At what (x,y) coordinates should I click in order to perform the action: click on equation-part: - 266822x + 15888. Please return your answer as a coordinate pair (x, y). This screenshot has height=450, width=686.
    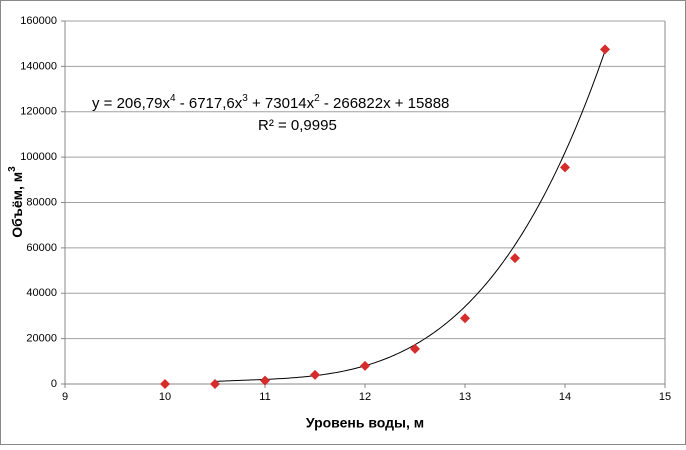
    Looking at the image, I should click on (385, 103).